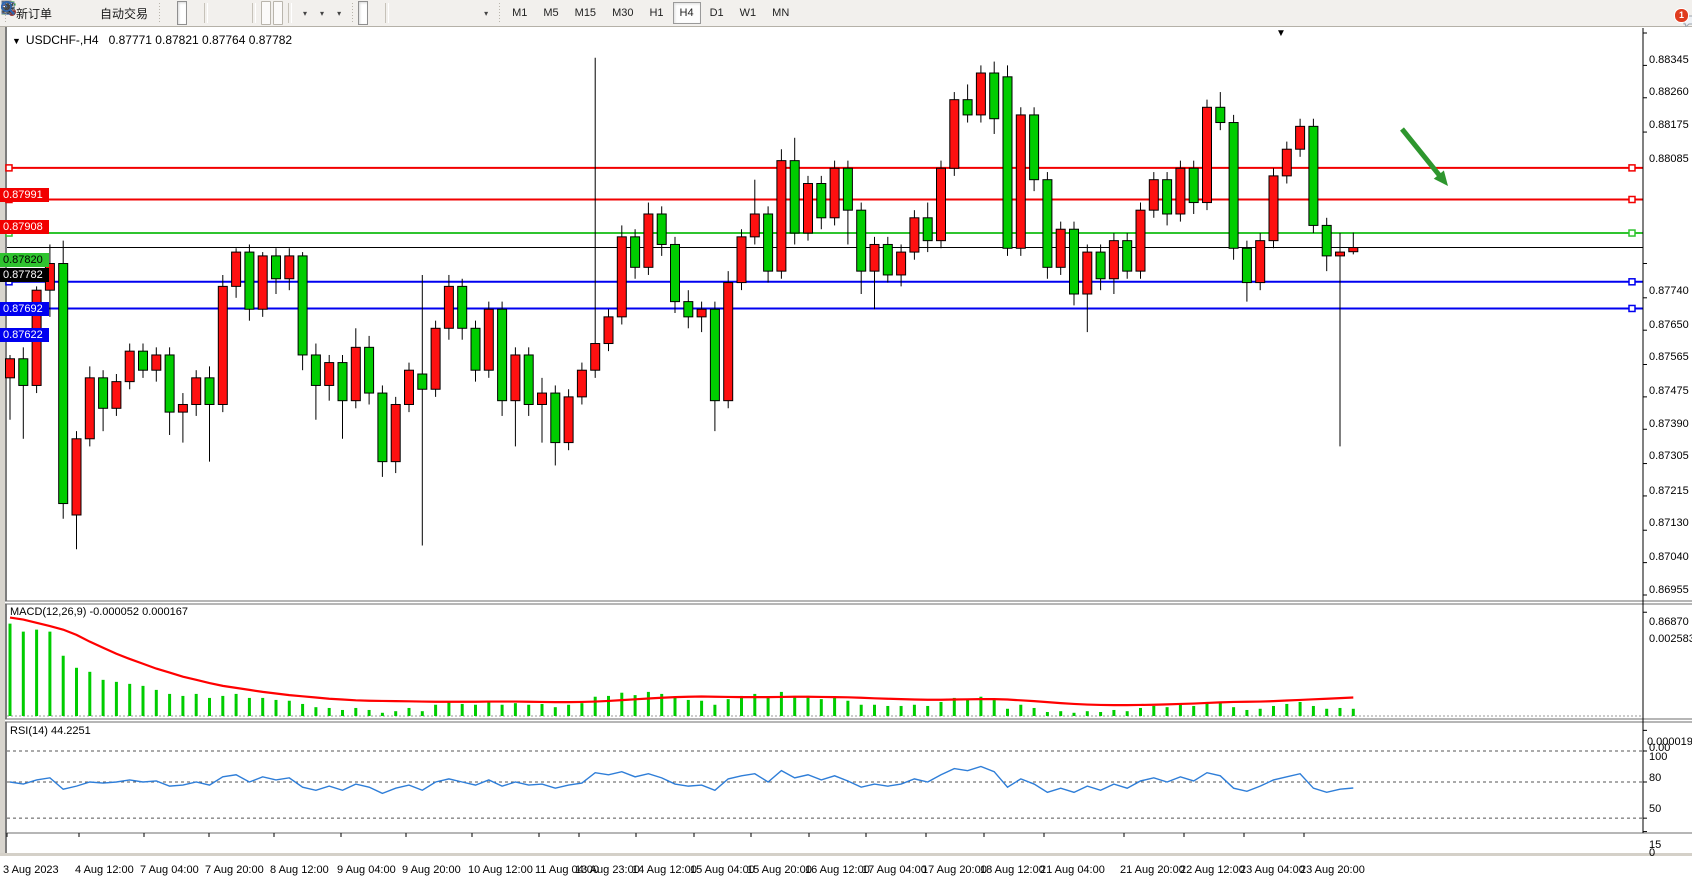 Image resolution: width=1692 pixels, height=876 pixels. What do you see at coordinates (520, 13) in the screenshot?
I see `timeframe-button-m1: M1` at bounding box center [520, 13].